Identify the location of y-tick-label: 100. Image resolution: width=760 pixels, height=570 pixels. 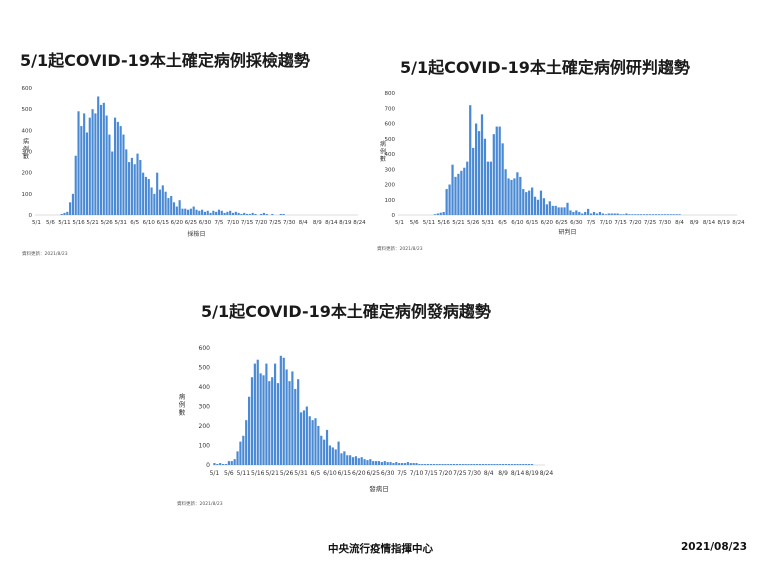
(205, 446).